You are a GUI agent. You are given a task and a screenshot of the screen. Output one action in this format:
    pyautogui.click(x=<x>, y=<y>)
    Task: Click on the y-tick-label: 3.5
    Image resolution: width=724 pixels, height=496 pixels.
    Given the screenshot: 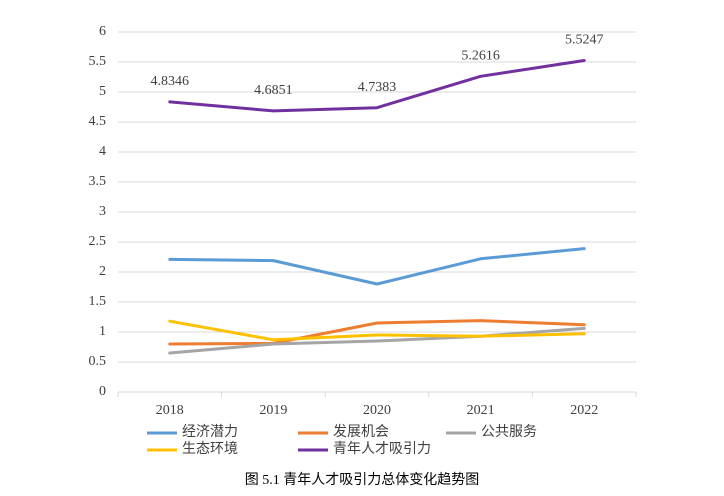 What is the action you would take?
    pyautogui.click(x=98, y=181)
    